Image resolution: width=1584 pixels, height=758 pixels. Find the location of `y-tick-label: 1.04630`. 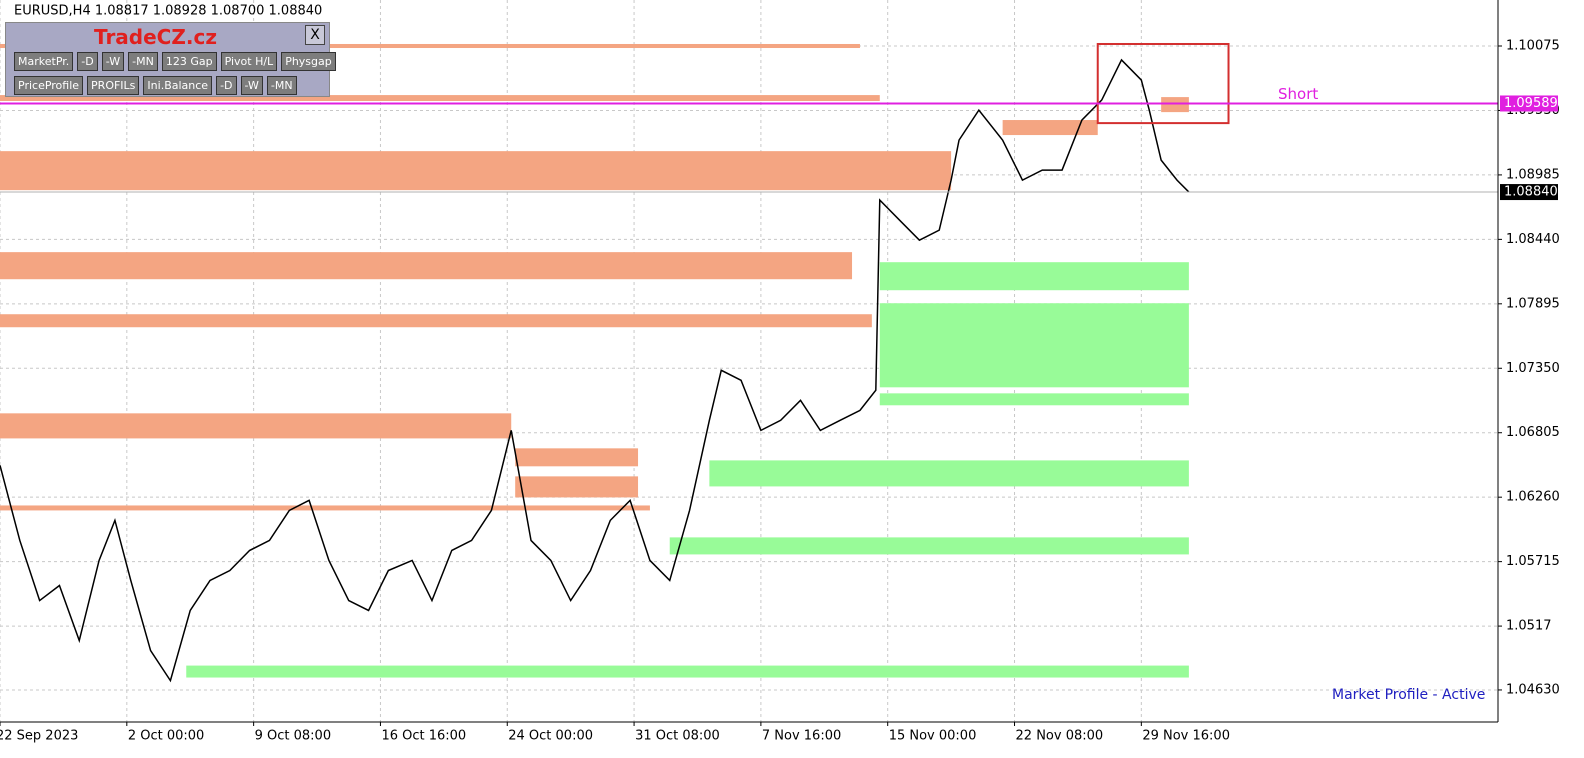

y-tick-label: 1.04630 is located at coordinates (1533, 689).